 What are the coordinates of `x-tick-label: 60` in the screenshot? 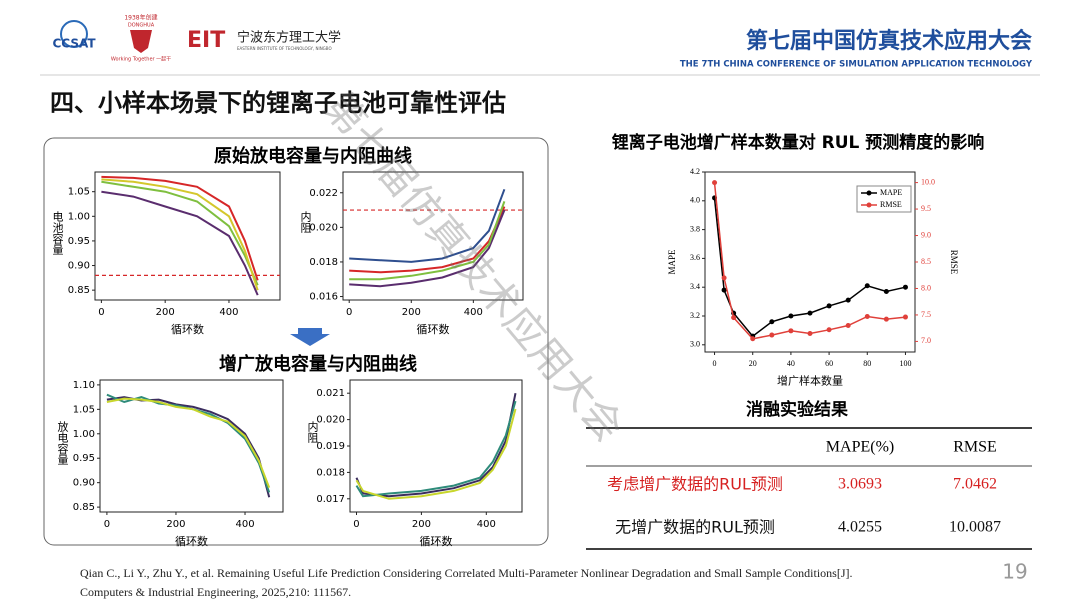 It's located at (829, 363).